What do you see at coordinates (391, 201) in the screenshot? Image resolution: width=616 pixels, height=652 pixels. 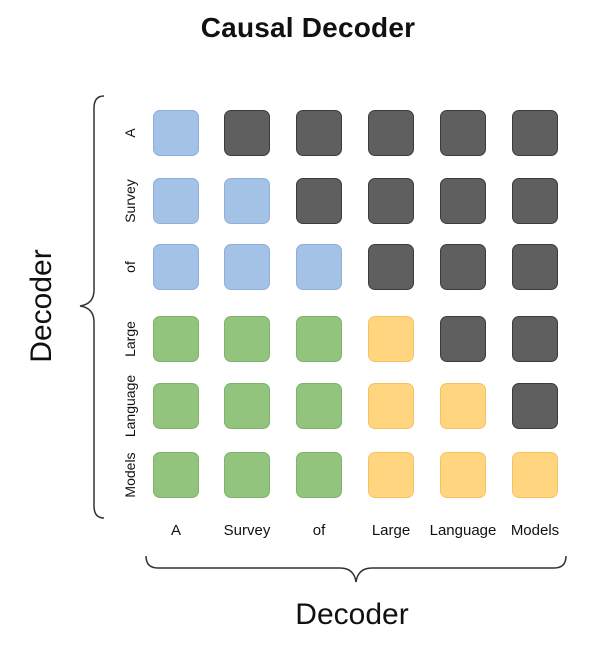 I see `mask-cell-r2-c4` at bounding box center [391, 201].